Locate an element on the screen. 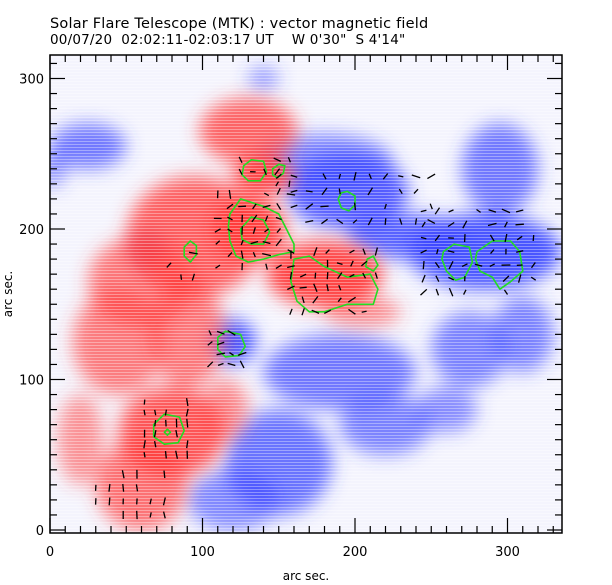  y-tick-label: 0 is located at coordinates (40, 531).